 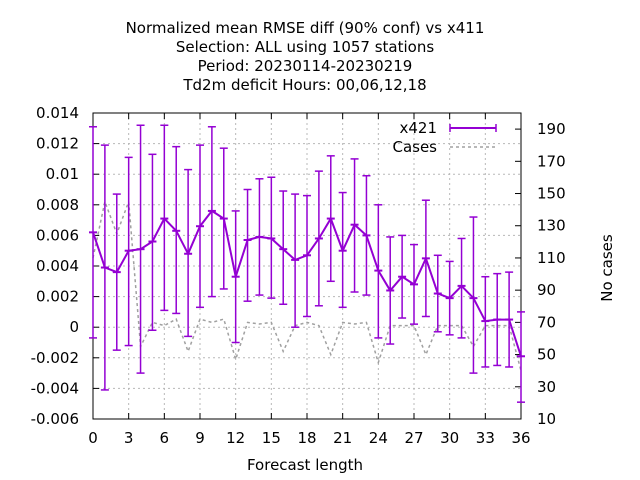 I want to click on legend-label-cases: Cases, so click(x=414, y=147).